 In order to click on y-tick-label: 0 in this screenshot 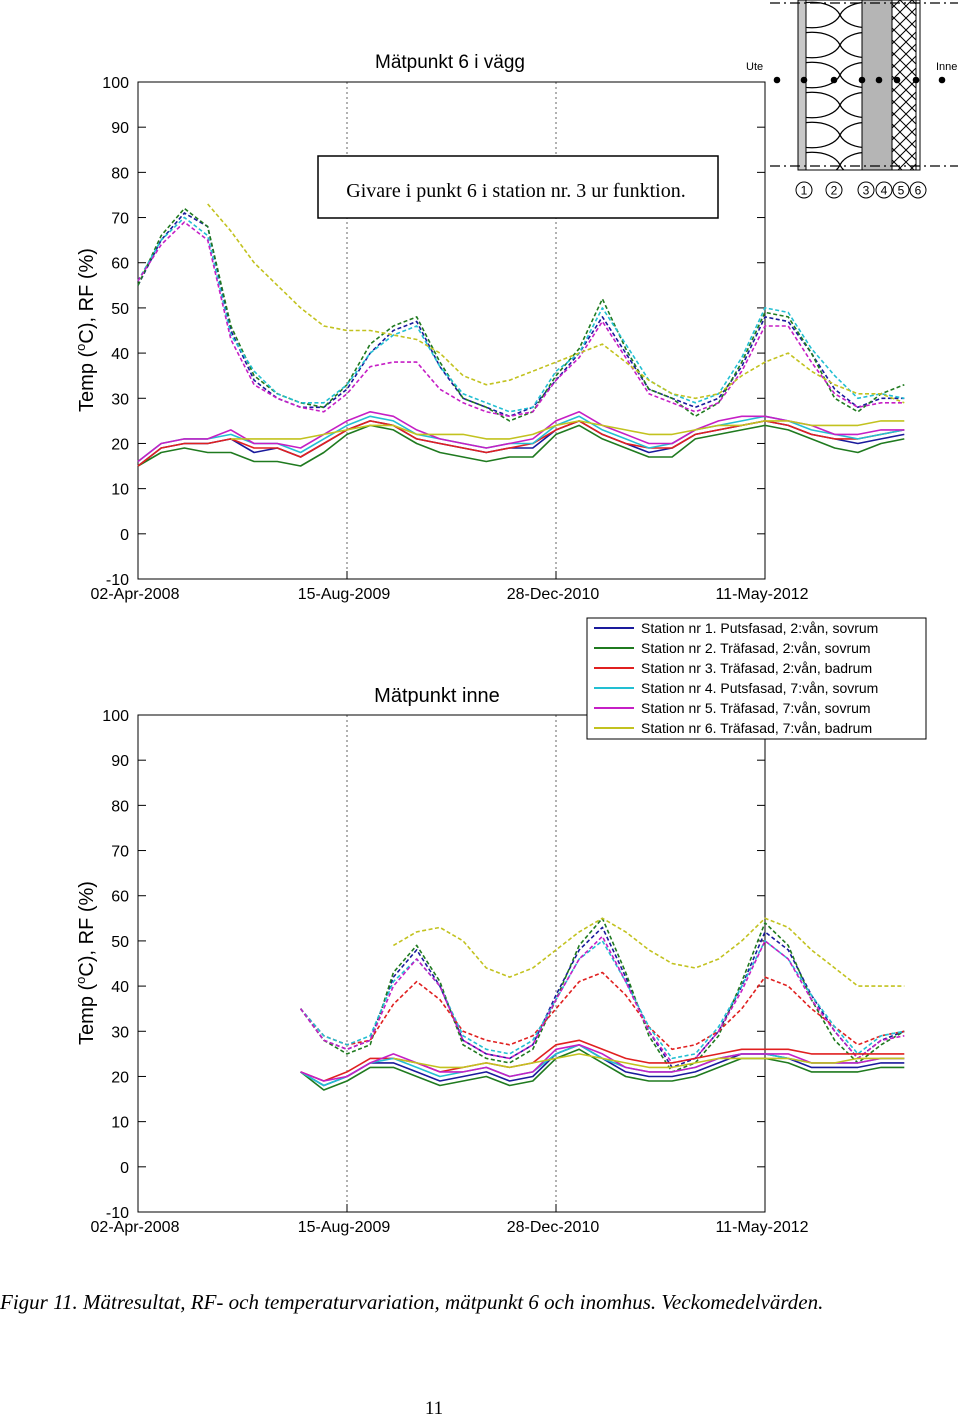, I will do `click(124, 535)`.